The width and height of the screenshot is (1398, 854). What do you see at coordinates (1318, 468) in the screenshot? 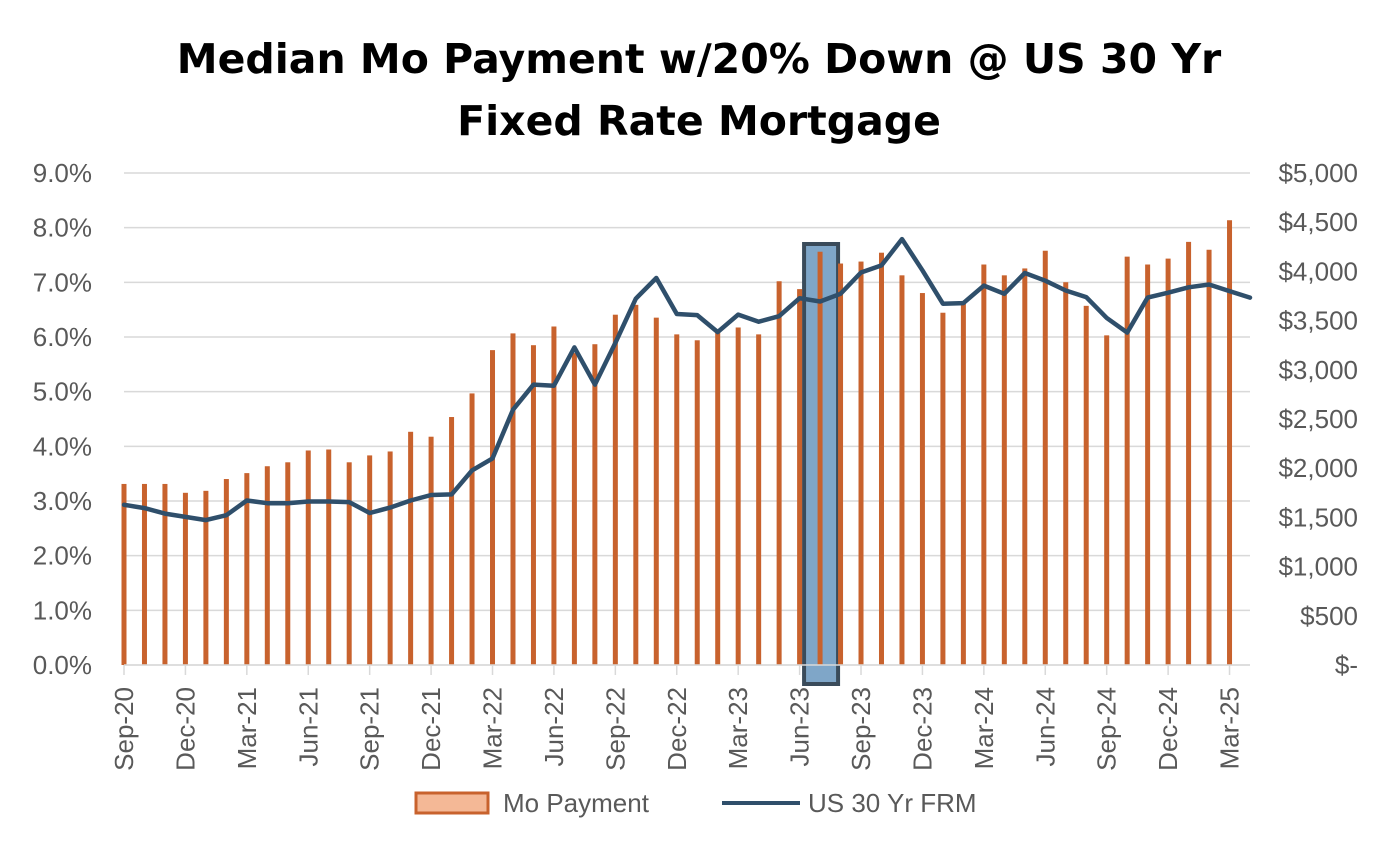
I see `right-tick-label: $2,000` at bounding box center [1318, 468].